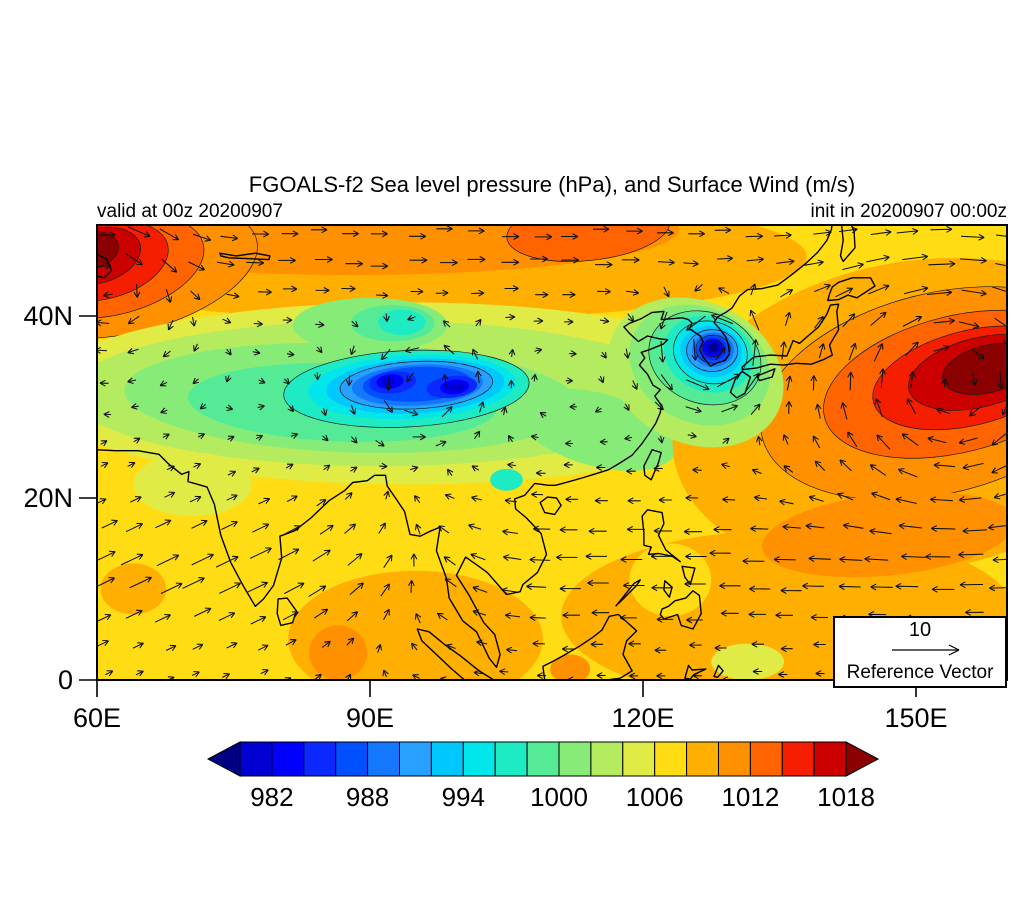 The image size is (1027, 920). I want to click on x-tick-label: 90E, so click(370, 718).